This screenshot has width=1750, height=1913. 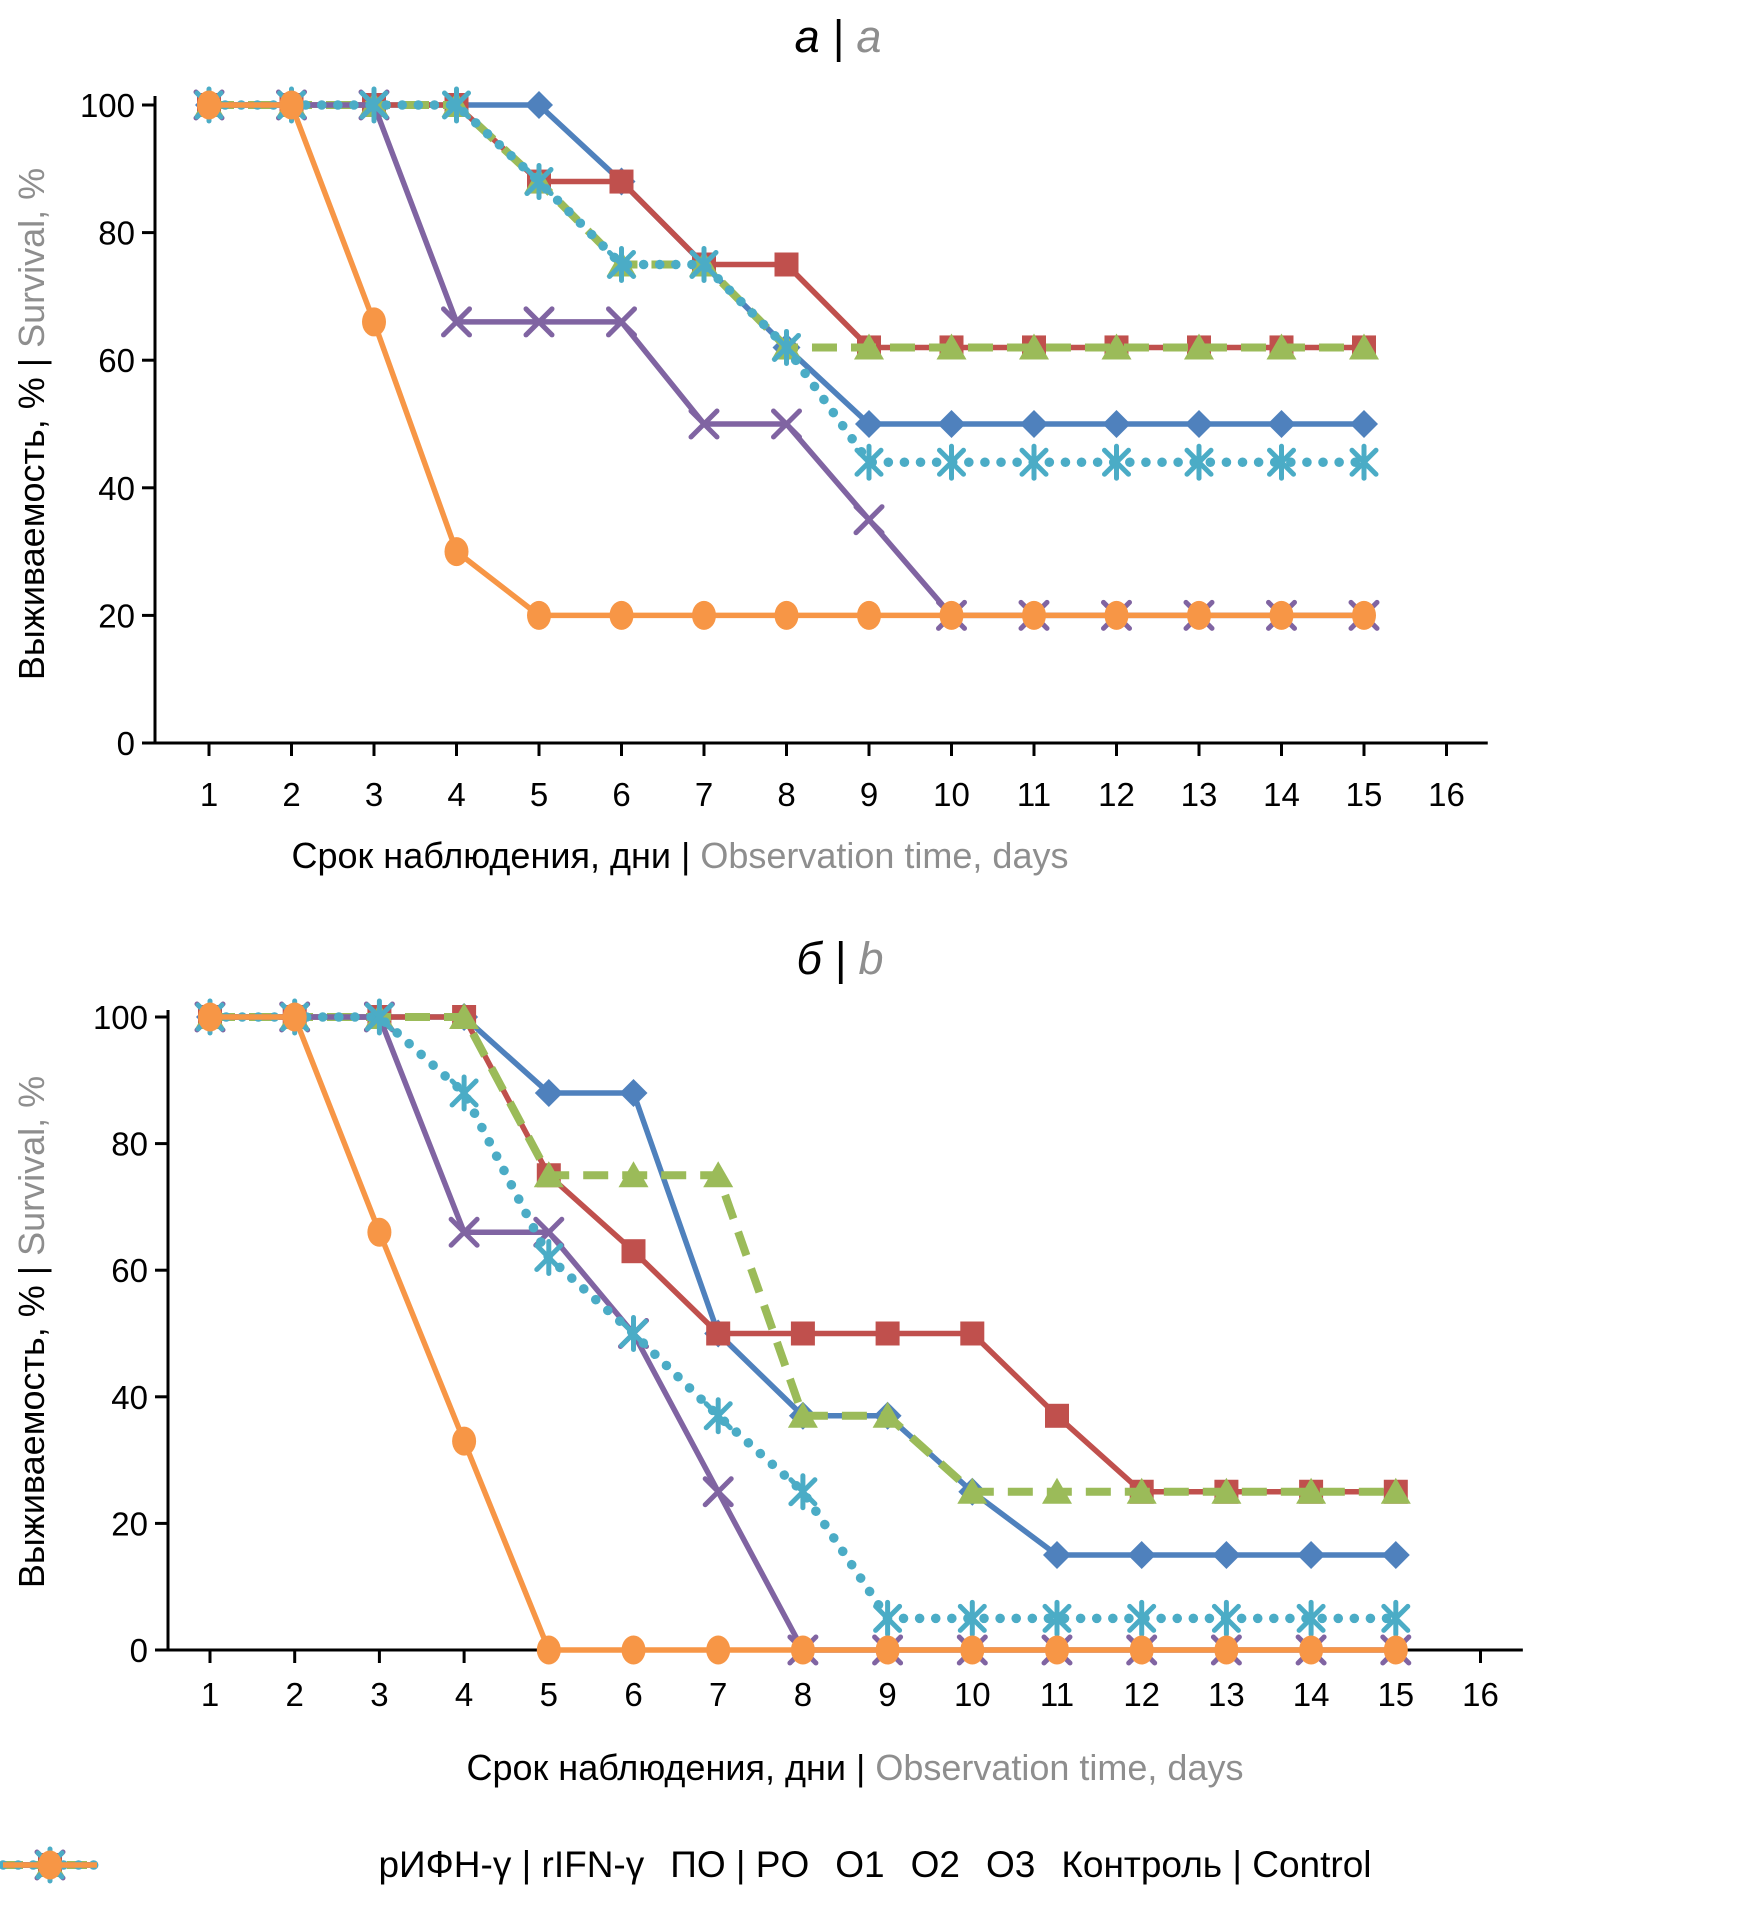 What do you see at coordinates (860, 1864) in the screenshot?
I see `legend-label-o1: О1` at bounding box center [860, 1864].